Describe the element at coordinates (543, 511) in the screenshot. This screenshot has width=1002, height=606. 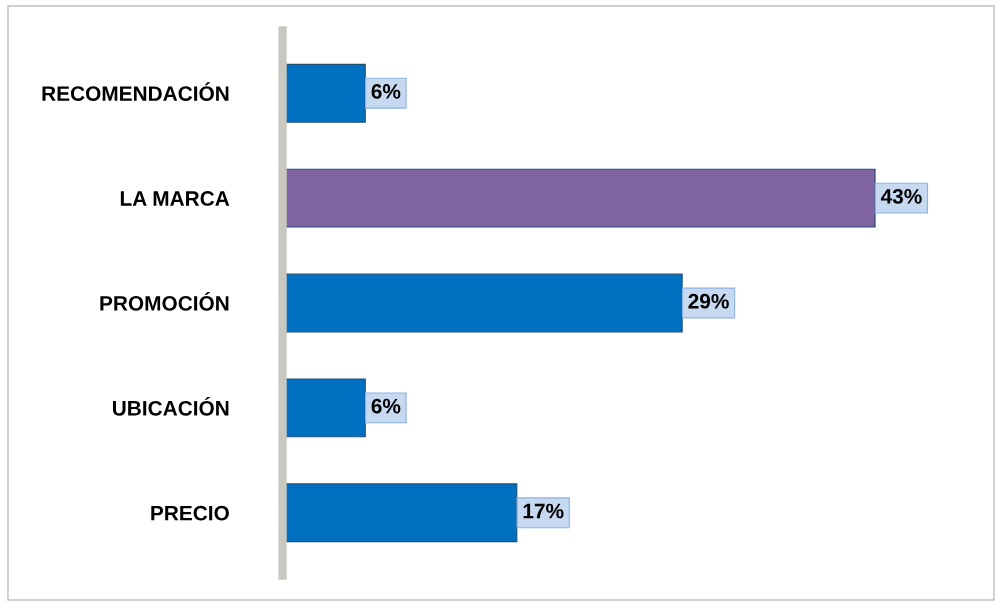
I see `data-label: 17%` at that location.